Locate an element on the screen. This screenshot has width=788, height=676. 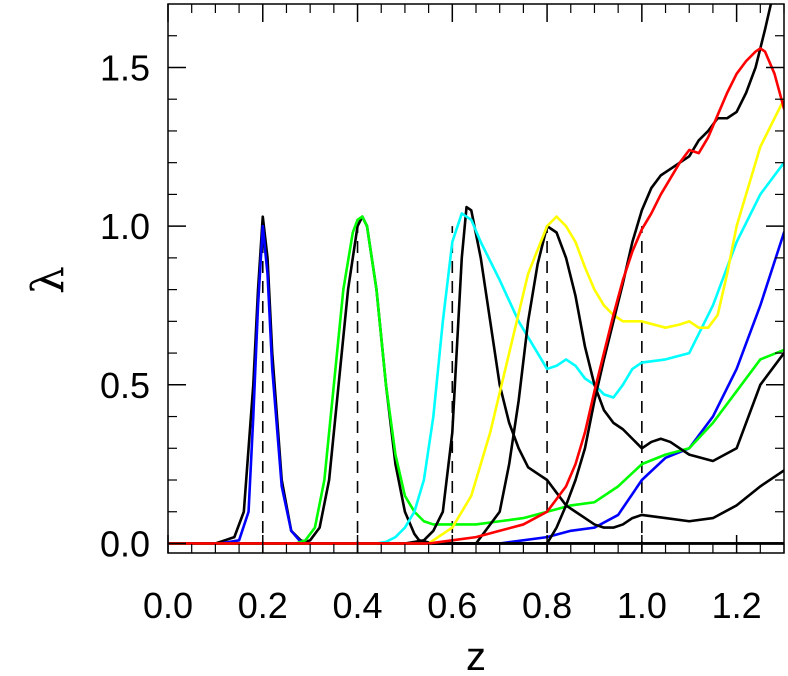
x-tick-label: 0.0 is located at coordinates (168, 605).